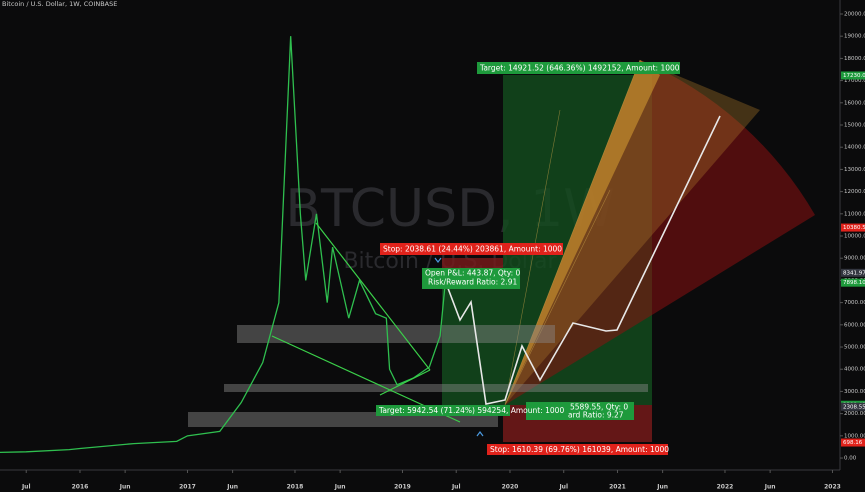  What do you see at coordinates (854, 259) in the screenshot?
I see `y-tick-label: 9000.00` at bounding box center [854, 259].